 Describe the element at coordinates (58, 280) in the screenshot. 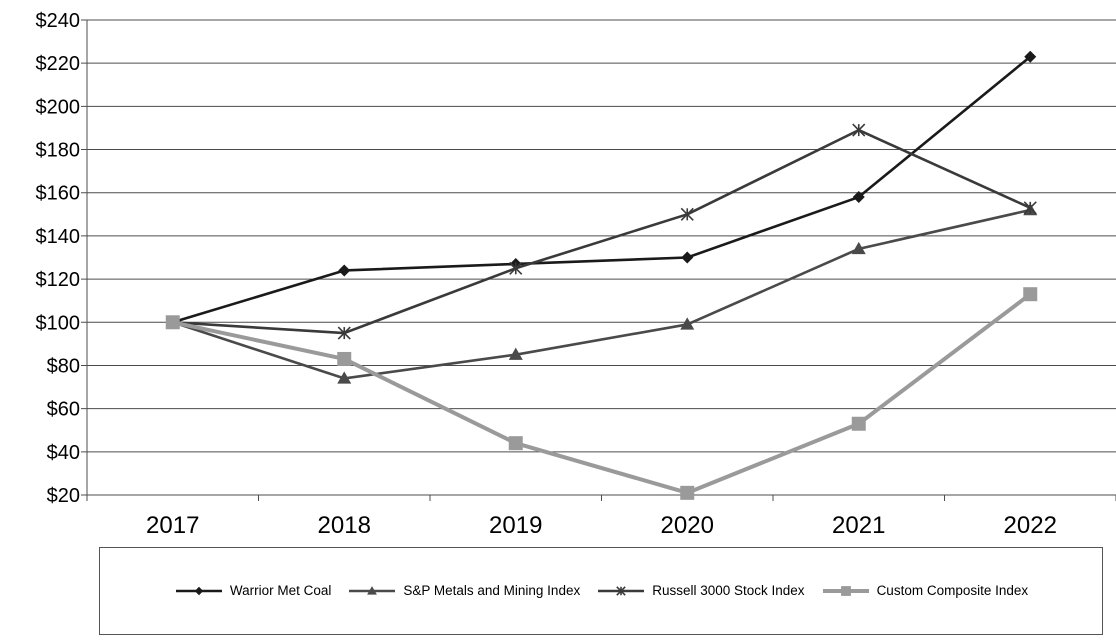

I see `y-tick-label: $120` at that location.